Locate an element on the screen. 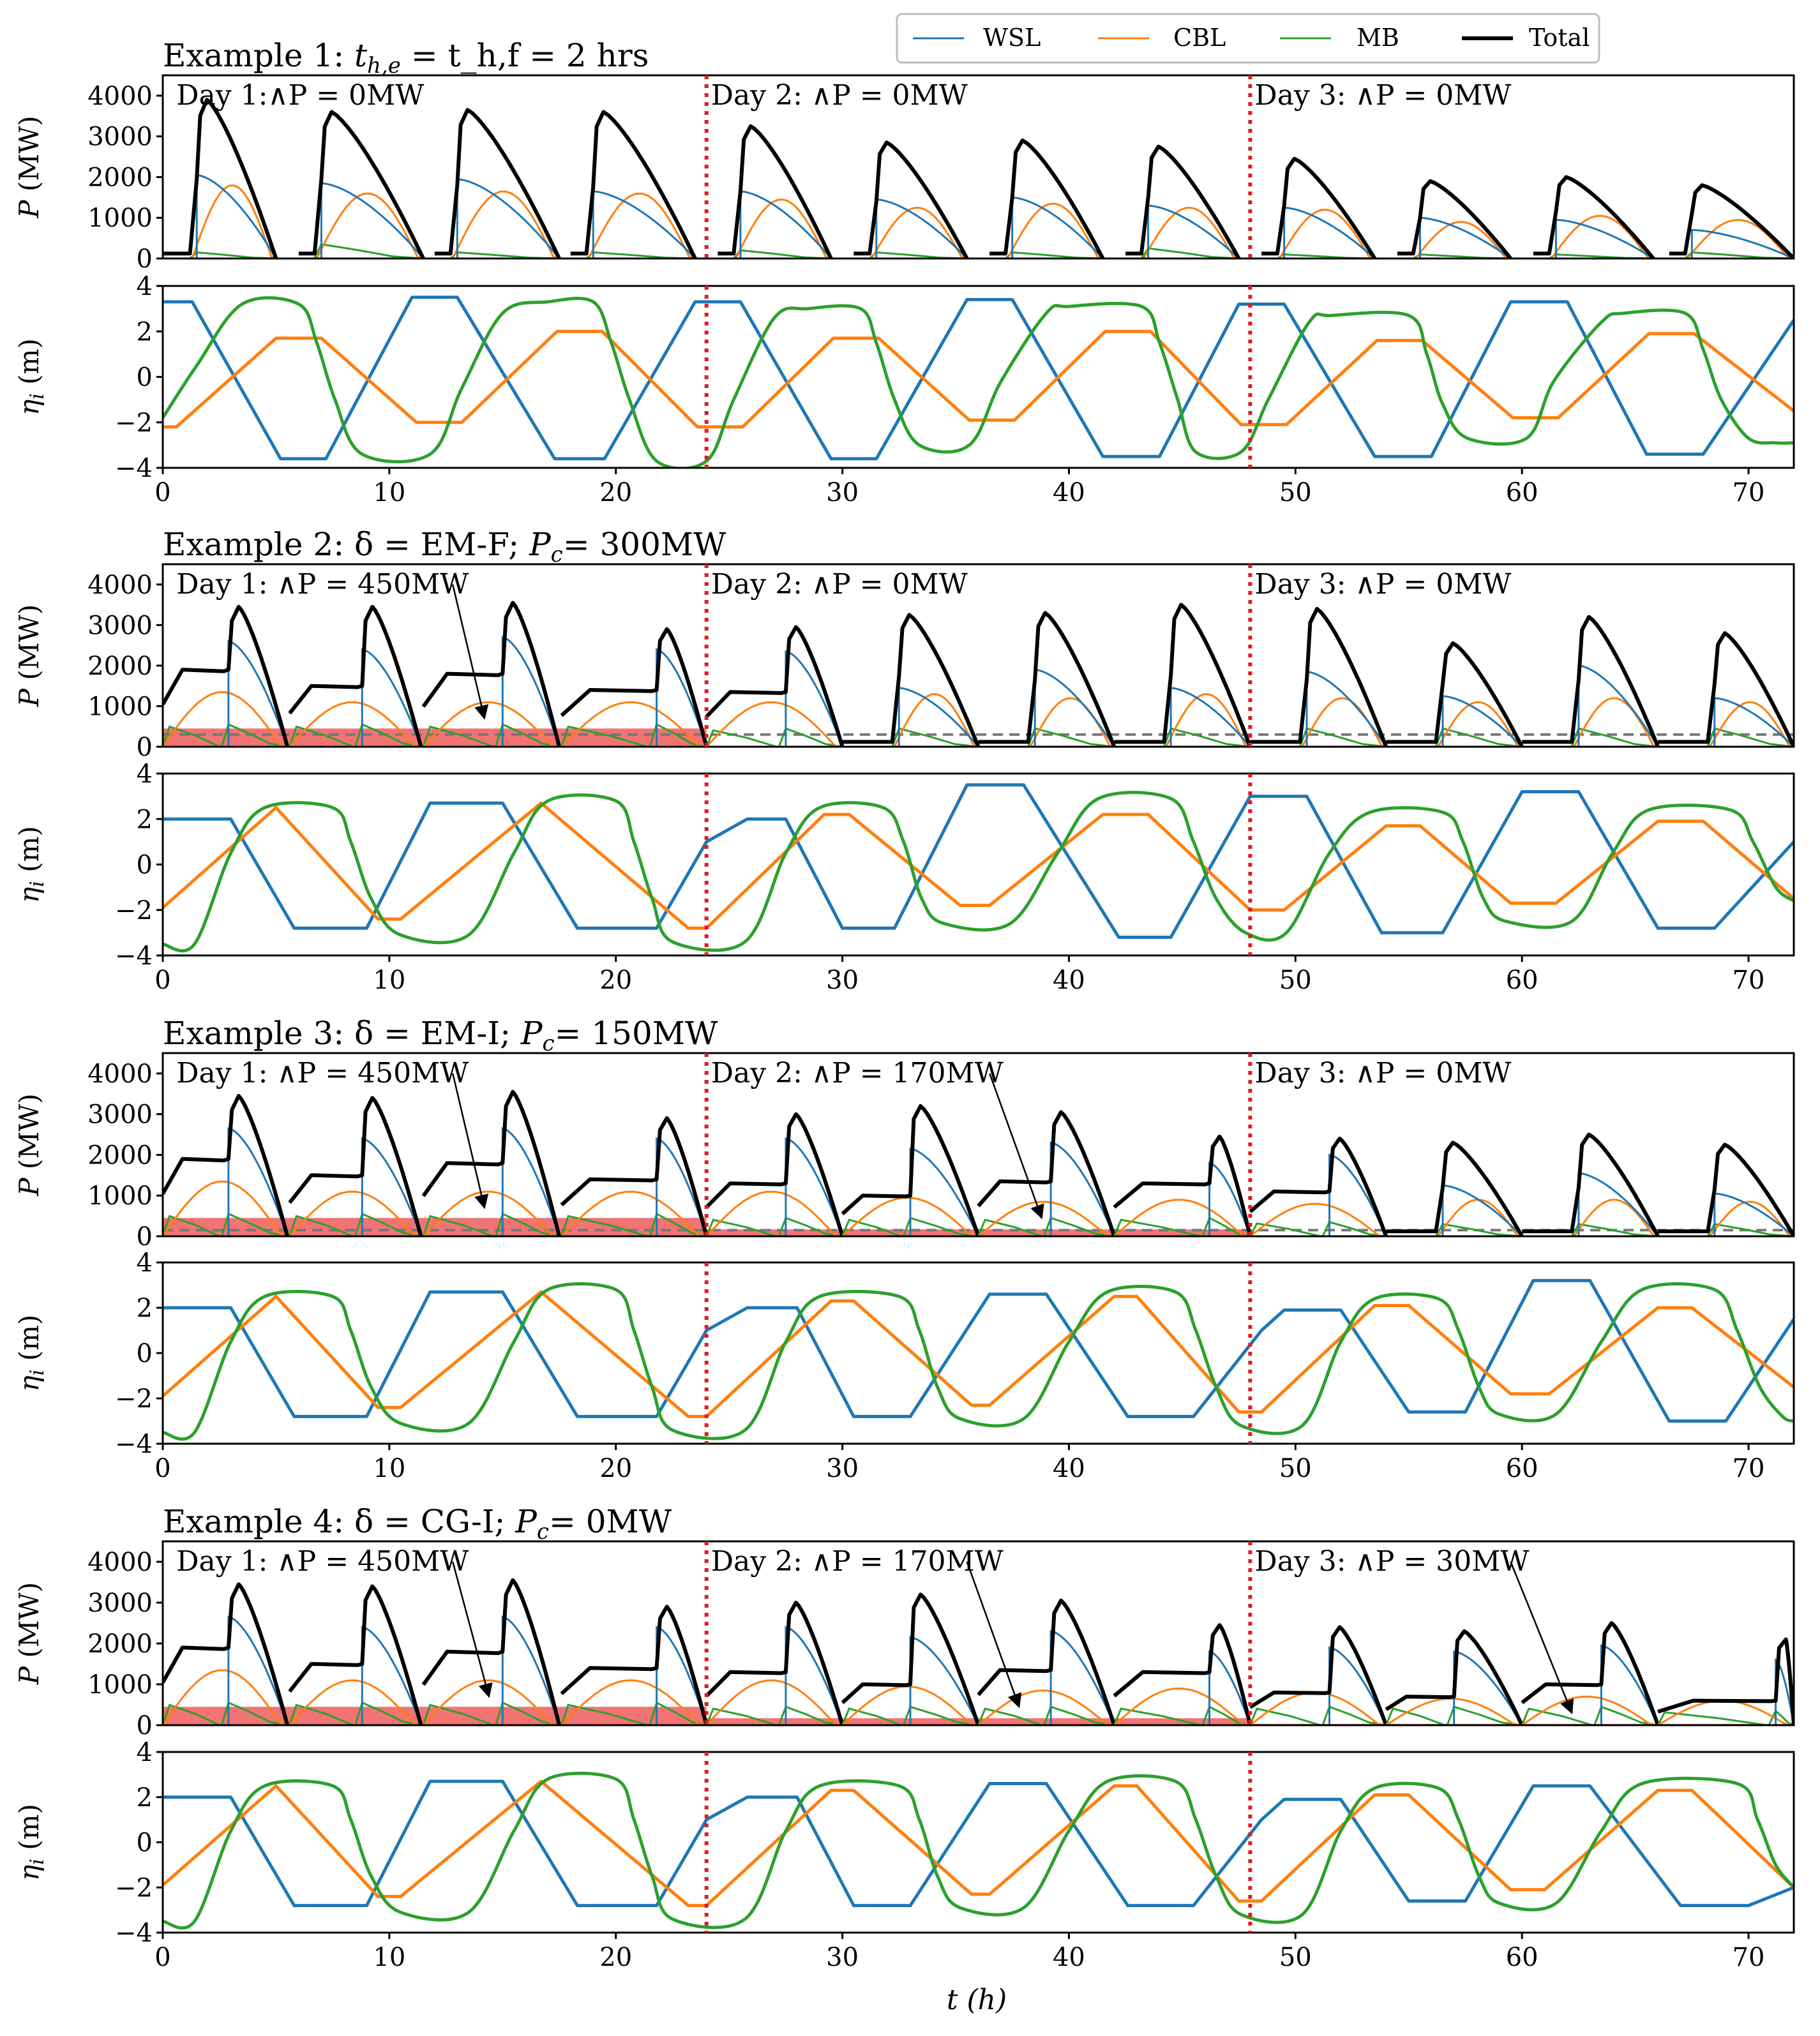 The width and height of the screenshot is (1820, 2036). day-label-3: Day 3: ∧P = 30MW is located at coordinates (1392, 1562).